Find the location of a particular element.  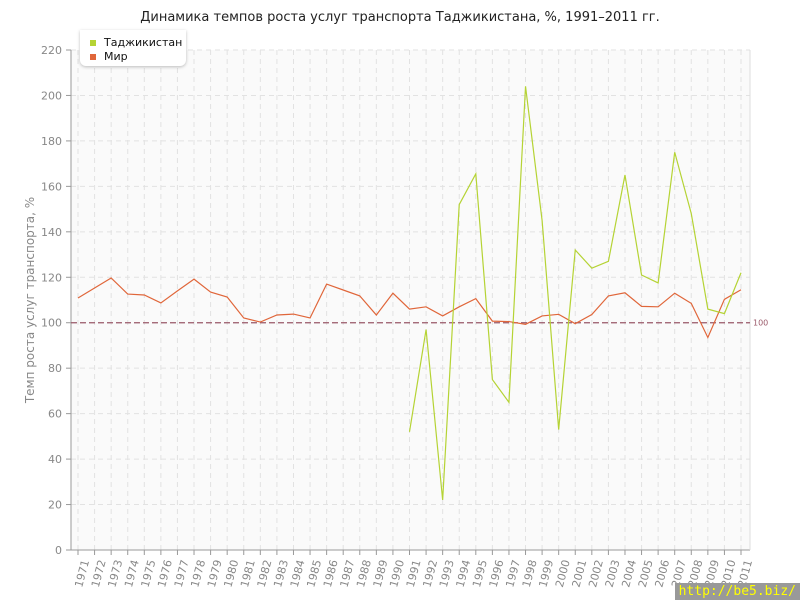

y-tick-label: 100 is located at coordinates (51, 323).